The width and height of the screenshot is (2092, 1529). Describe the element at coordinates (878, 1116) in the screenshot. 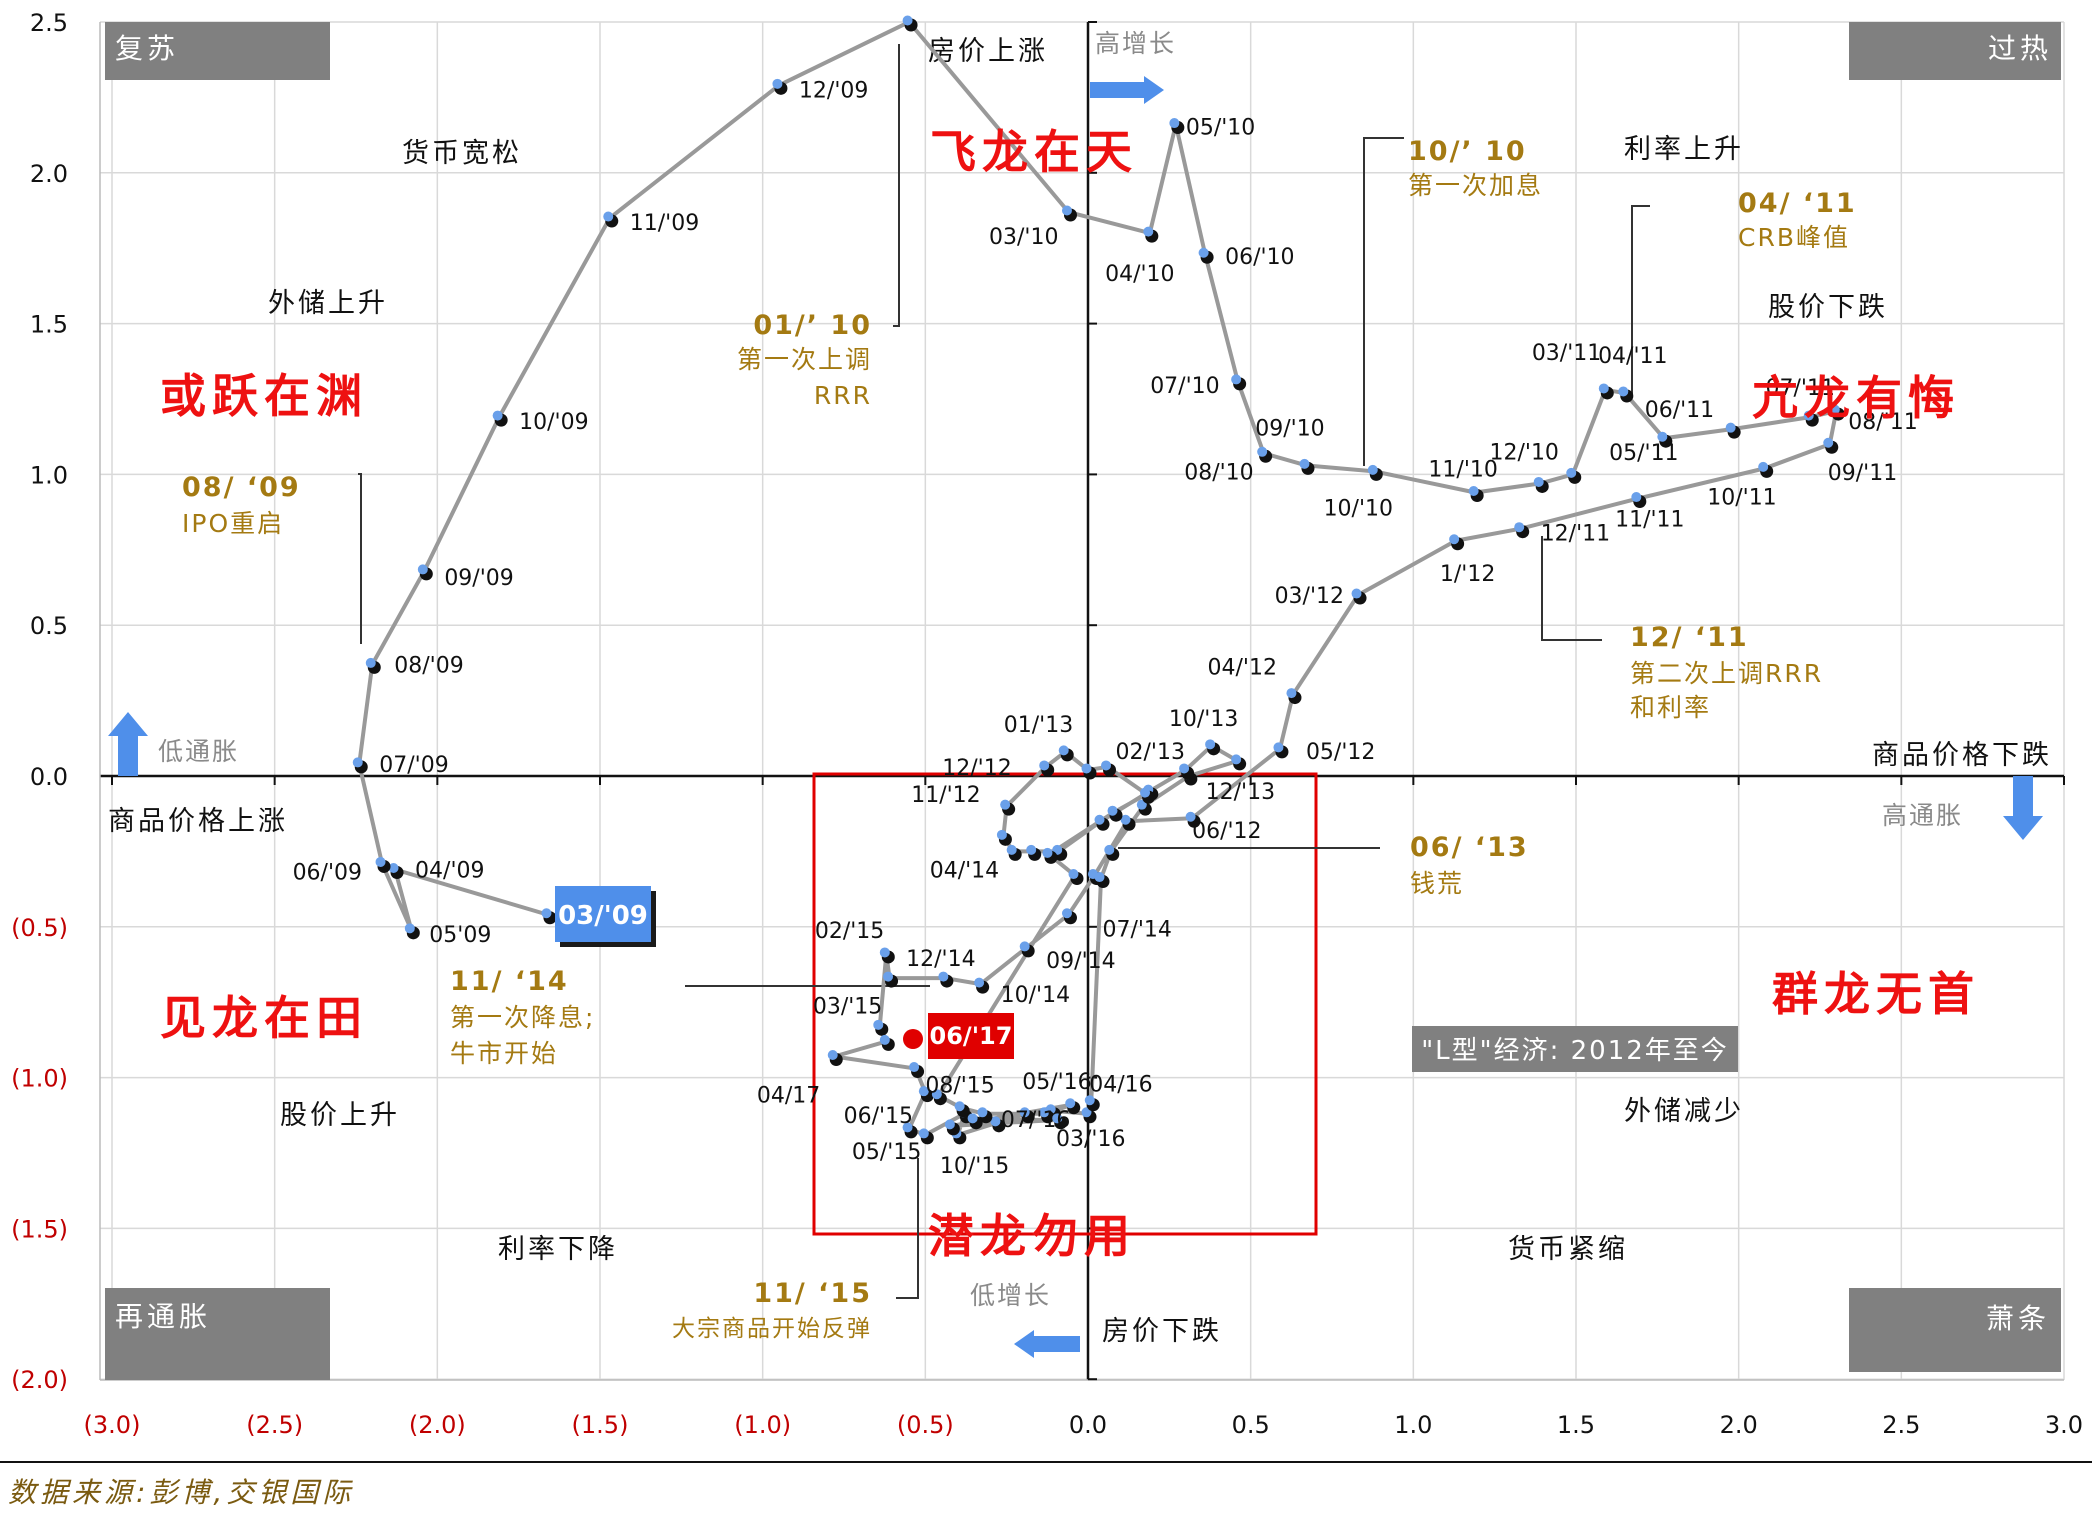

I see `point-label: 06/'15` at that location.